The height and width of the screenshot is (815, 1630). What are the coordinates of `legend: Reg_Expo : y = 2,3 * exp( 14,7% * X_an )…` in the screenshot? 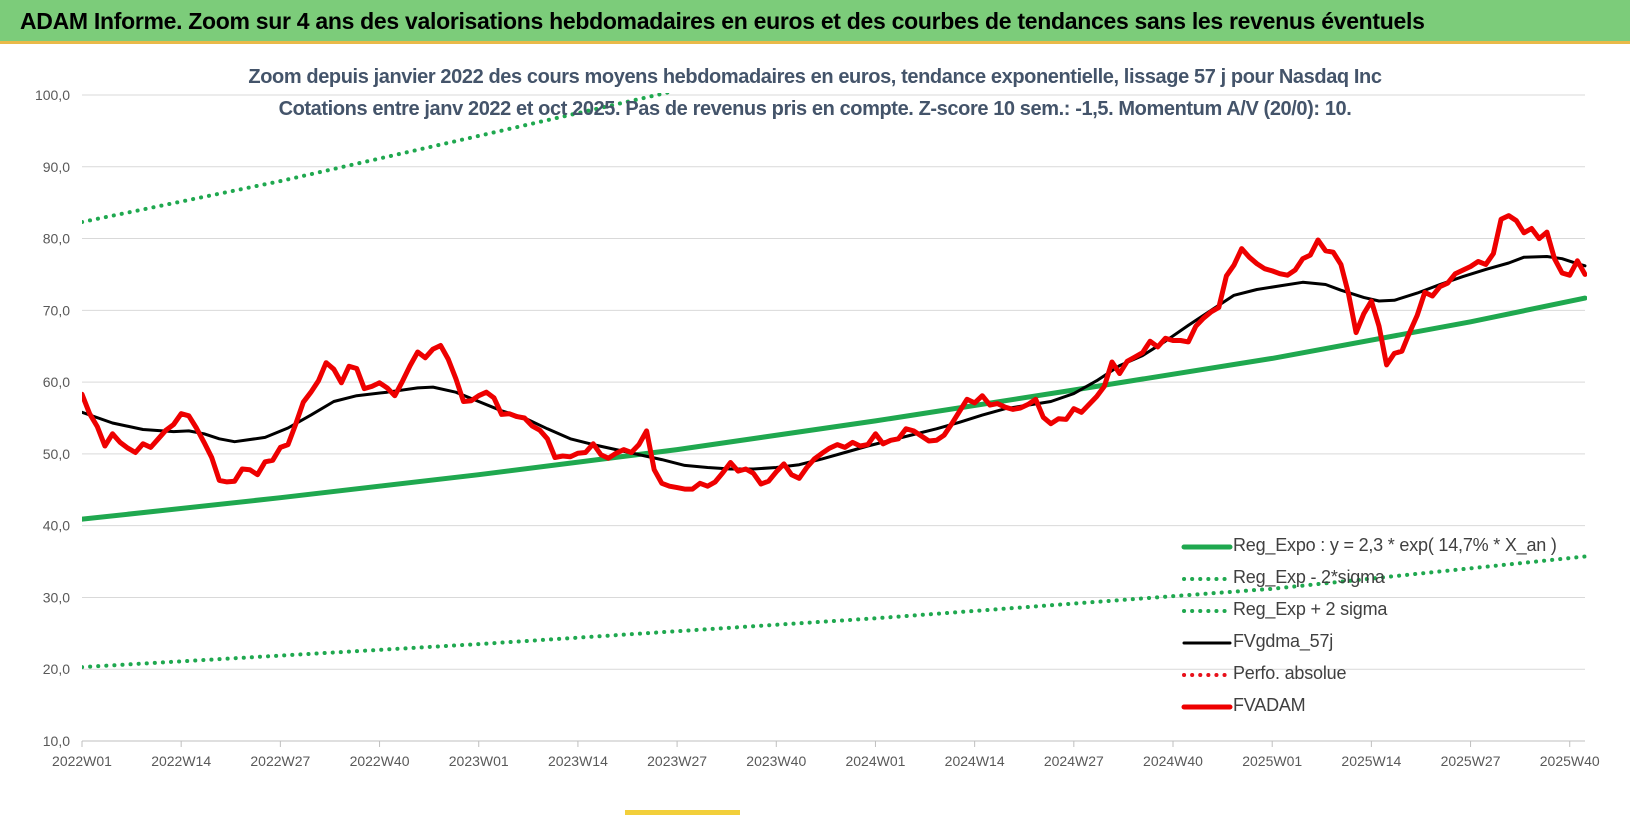 It's located at (1390, 628).